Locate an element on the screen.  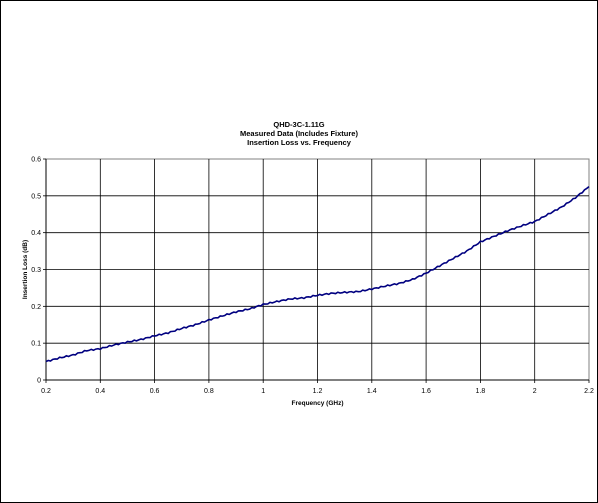
x-tick-label: 1.4 is located at coordinates (372, 391).